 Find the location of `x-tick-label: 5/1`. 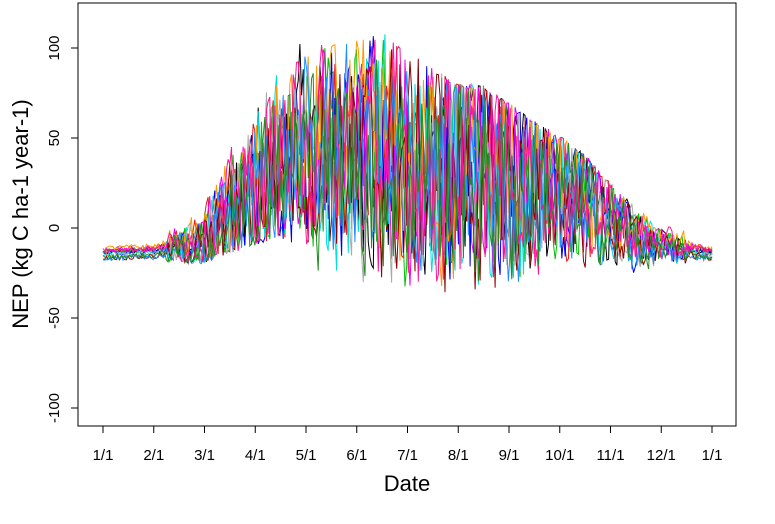

x-tick-label: 5/1 is located at coordinates (306, 455).